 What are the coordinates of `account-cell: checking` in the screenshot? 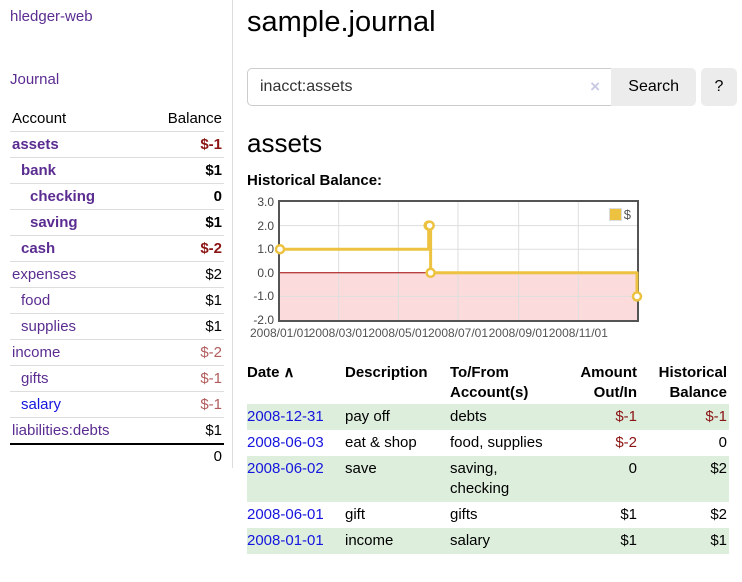 It's located at (78, 196).